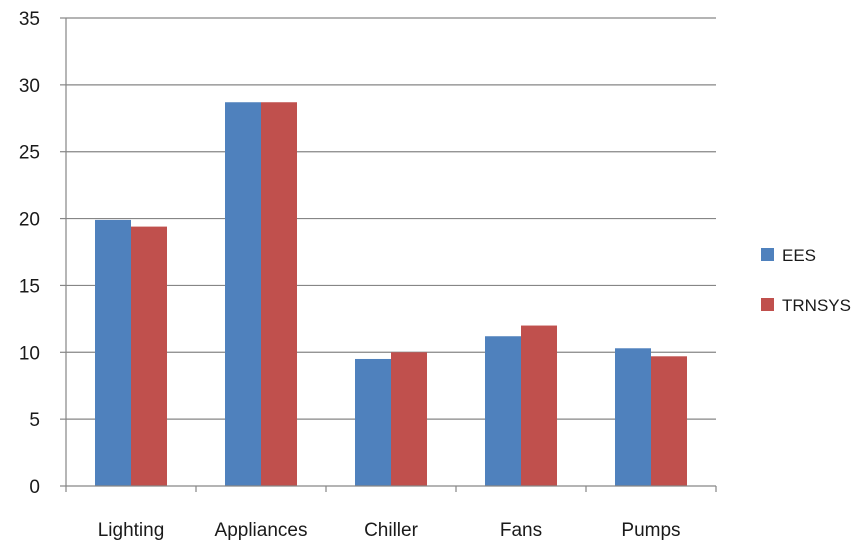 The image size is (861, 541). What do you see at coordinates (243, 294) in the screenshot?
I see `bar-ees-appliances` at bounding box center [243, 294].